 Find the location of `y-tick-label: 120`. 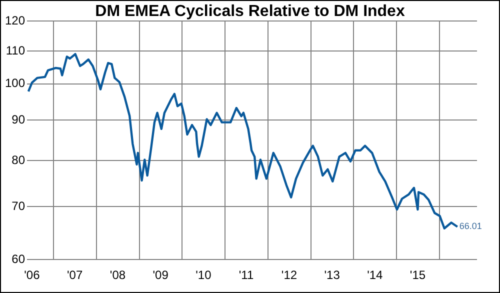

y-tick-label: 120 is located at coordinates (15, 20).